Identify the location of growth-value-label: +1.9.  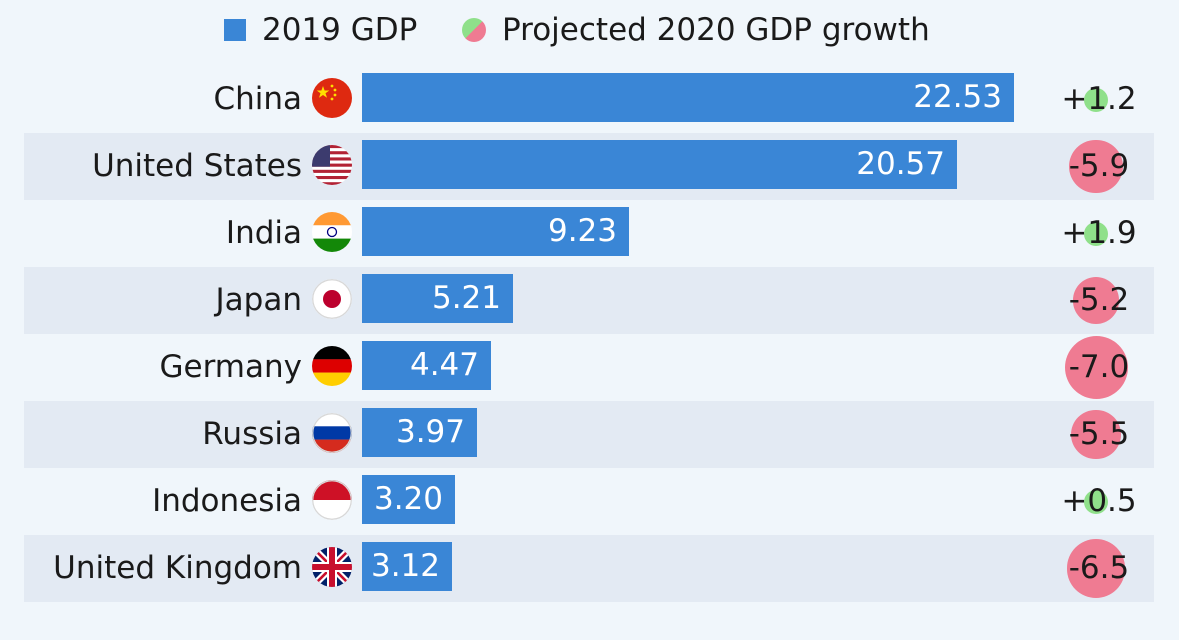
(1099, 233).